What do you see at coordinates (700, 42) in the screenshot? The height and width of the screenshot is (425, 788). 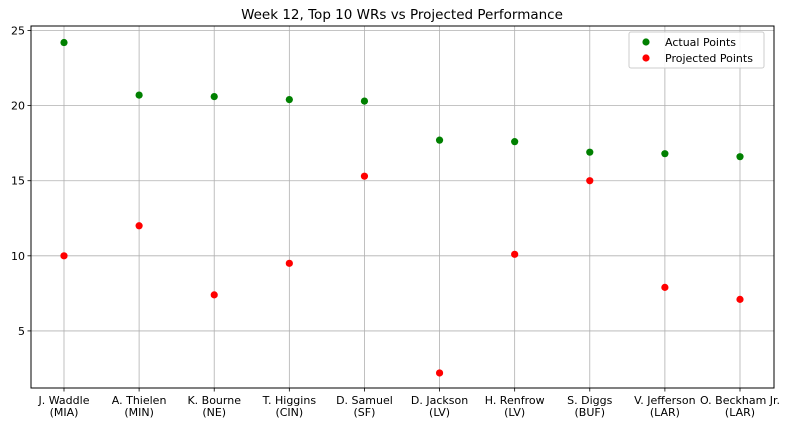 I see `legend-label: Actual Points` at bounding box center [700, 42].